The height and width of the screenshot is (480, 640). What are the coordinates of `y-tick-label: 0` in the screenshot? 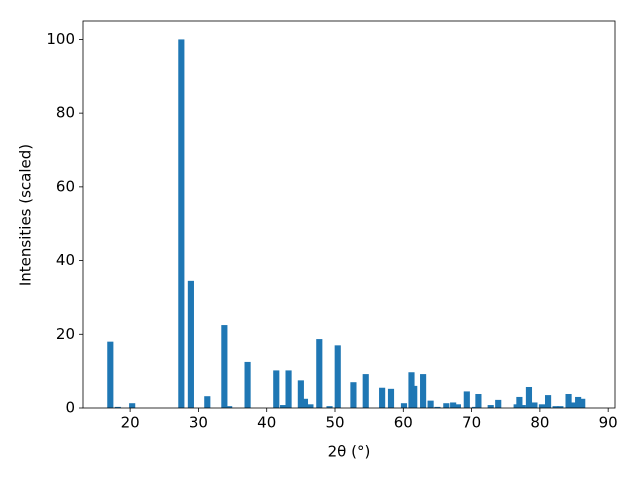 It's located at (70, 408).